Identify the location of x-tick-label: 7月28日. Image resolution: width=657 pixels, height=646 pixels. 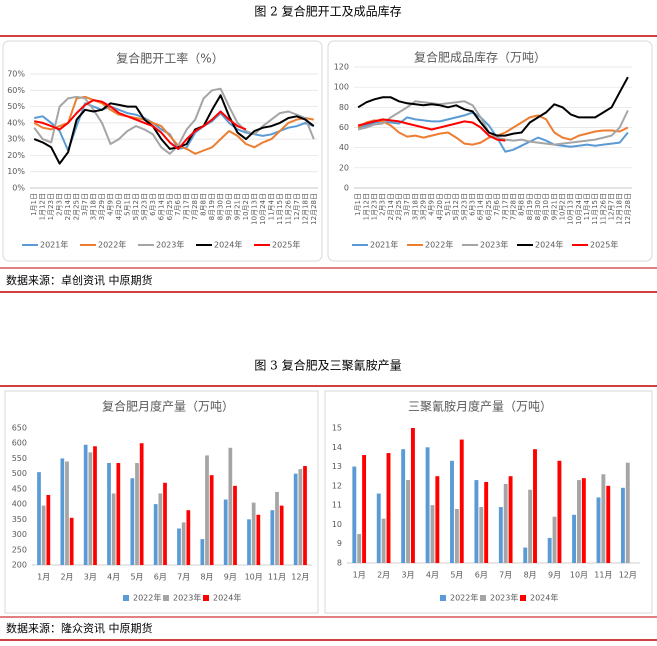
(195, 206).